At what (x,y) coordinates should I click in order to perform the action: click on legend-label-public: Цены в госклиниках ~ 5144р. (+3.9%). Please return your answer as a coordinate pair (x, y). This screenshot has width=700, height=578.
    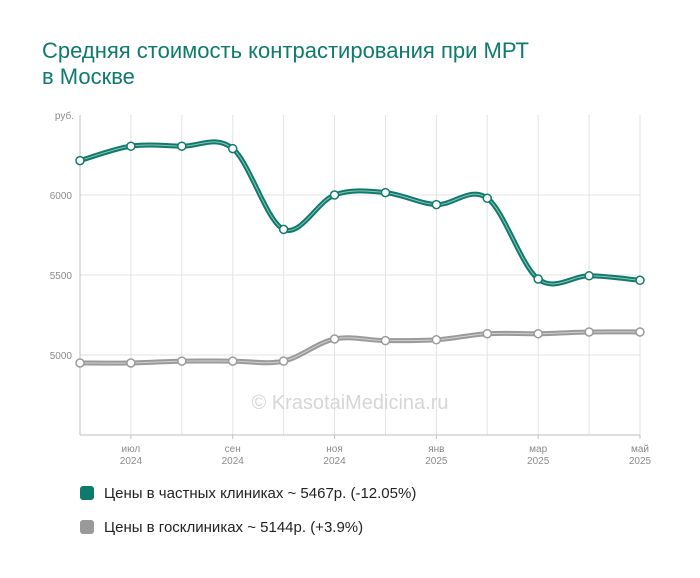
    Looking at the image, I should click on (234, 527).